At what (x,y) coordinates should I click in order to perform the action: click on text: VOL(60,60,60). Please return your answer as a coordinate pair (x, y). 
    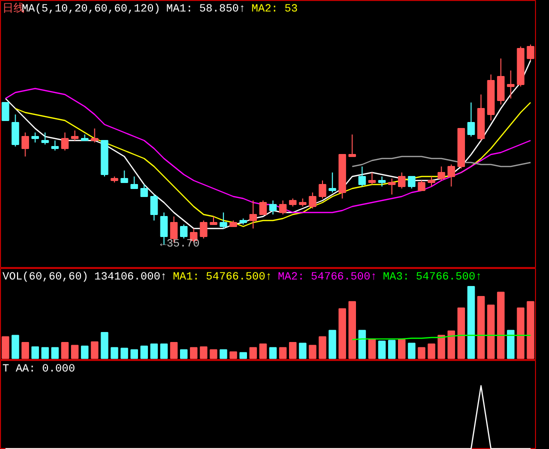
    Looking at the image, I should click on (45, 278).